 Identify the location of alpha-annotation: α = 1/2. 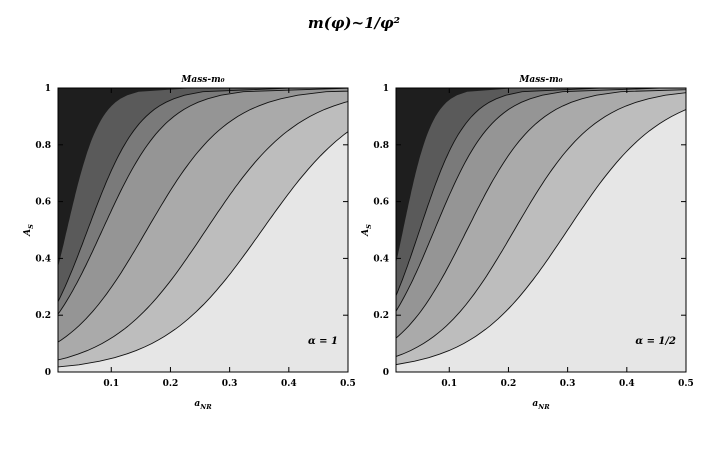
(655, 341).